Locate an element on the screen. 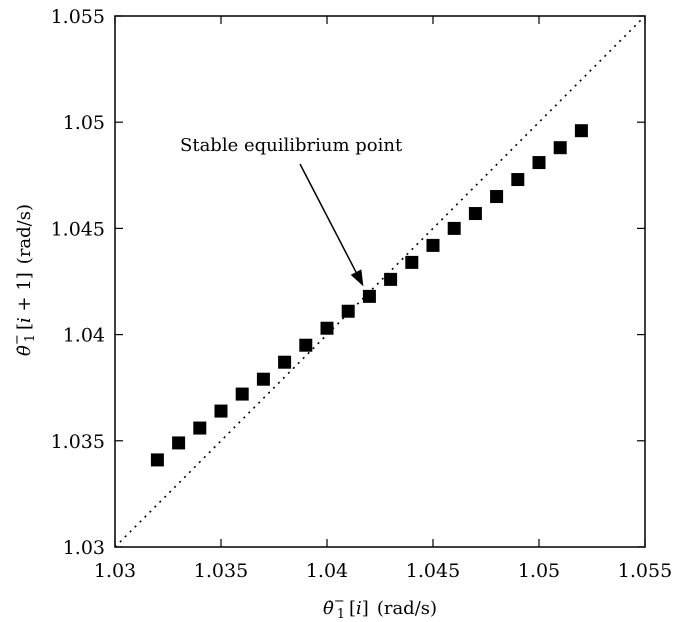  annotation-arrow-line is located at coordinates (328, 218).